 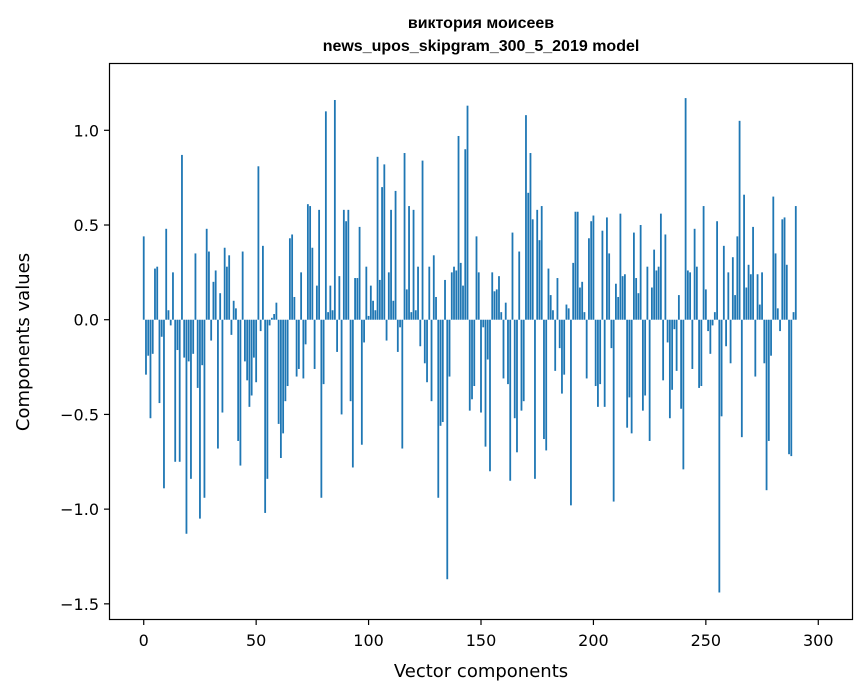 I want to click on y-tick-label: 1.0, so click(x=86, y=130).